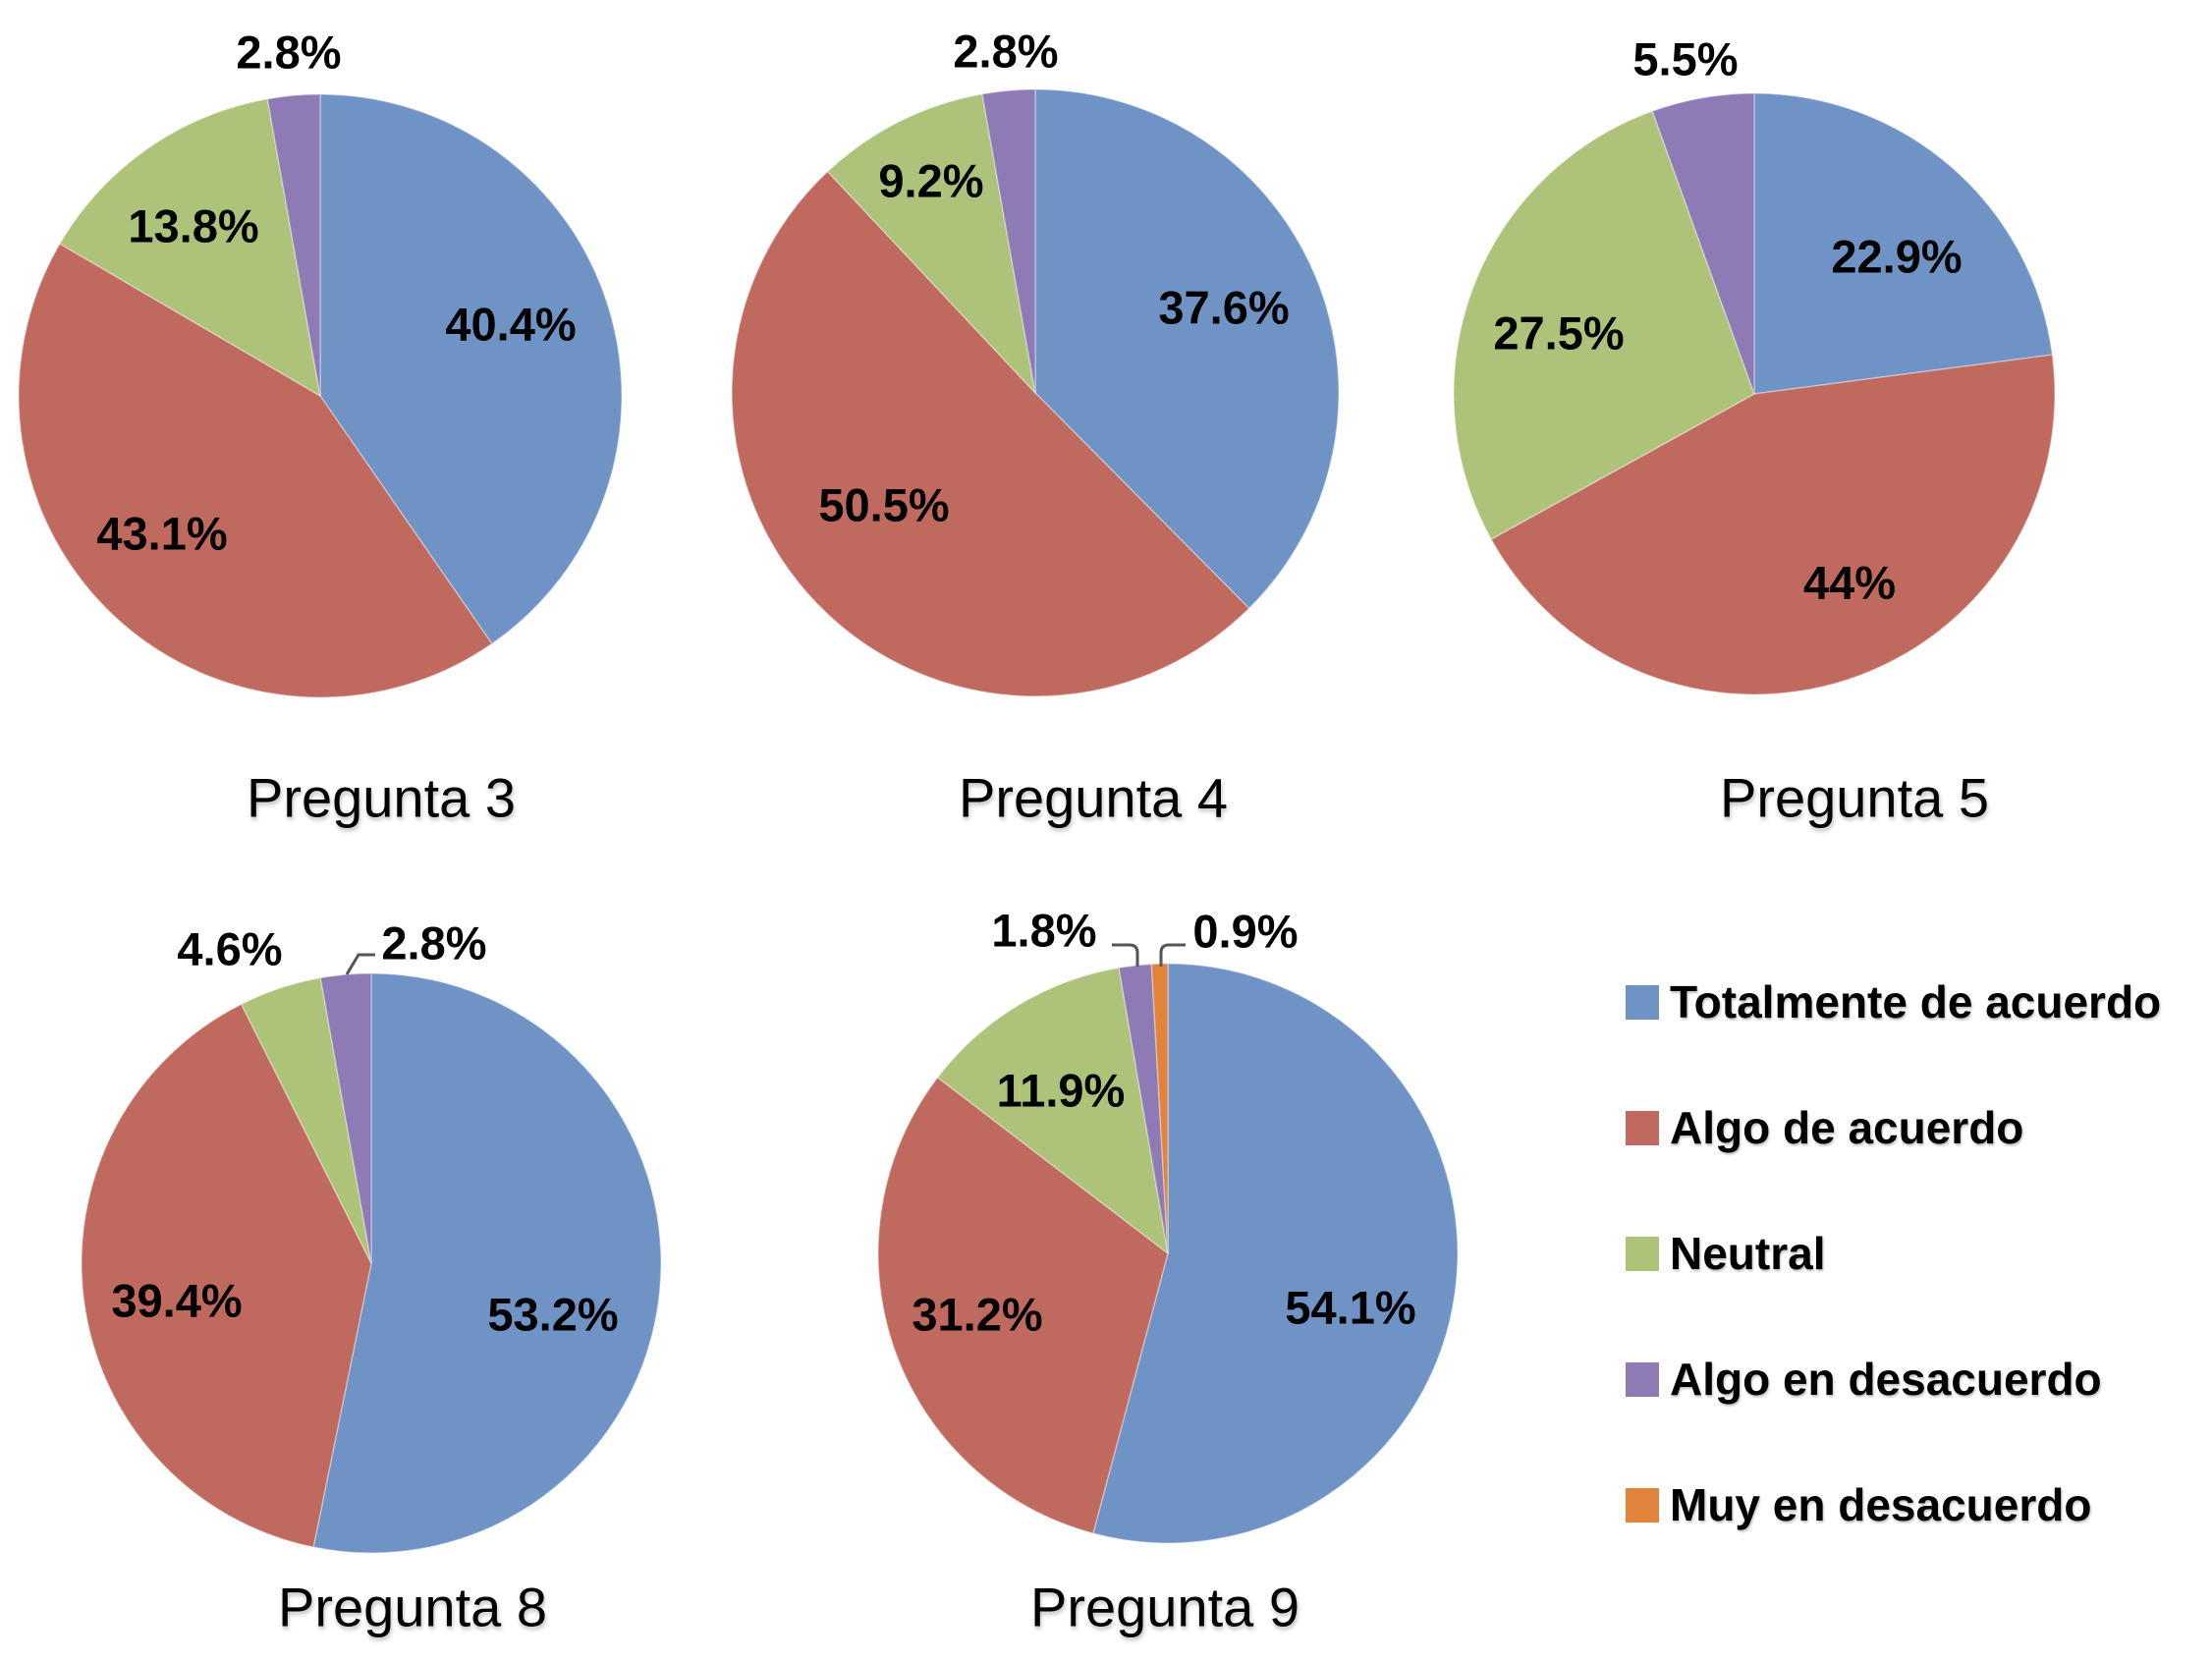  What do you see at coordinates (412, 1607) in the screenshot?
I see `pie-title: Pregunta 8` at bounding box center [412, 1607].